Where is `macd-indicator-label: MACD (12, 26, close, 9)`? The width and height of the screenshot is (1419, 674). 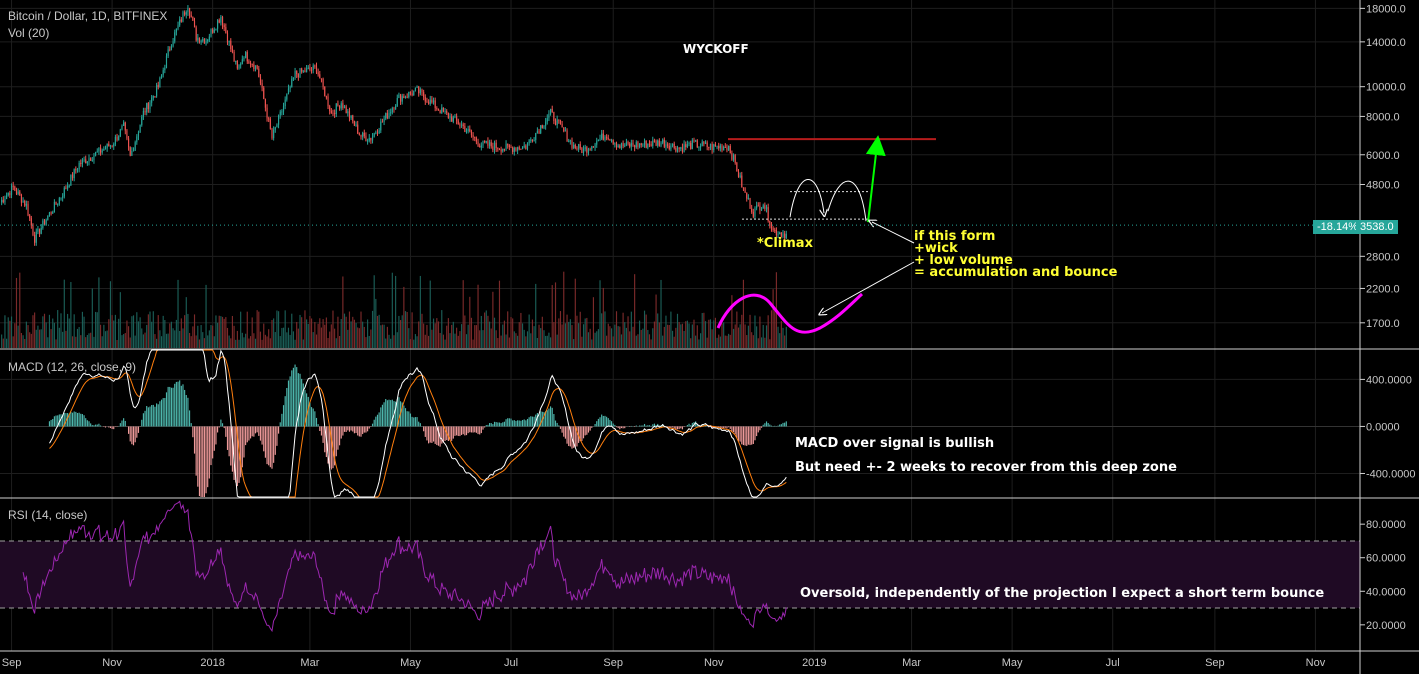
macd-indicator-label: MACD (12, 26, close, 9) is located at coordinates (72, 367).